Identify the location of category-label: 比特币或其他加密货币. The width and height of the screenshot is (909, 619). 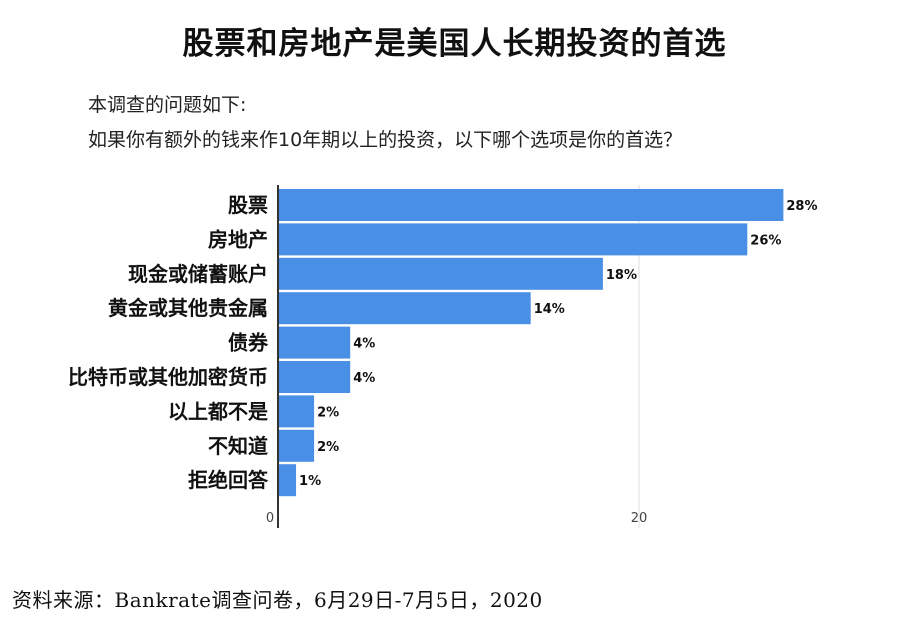
(168, 377).